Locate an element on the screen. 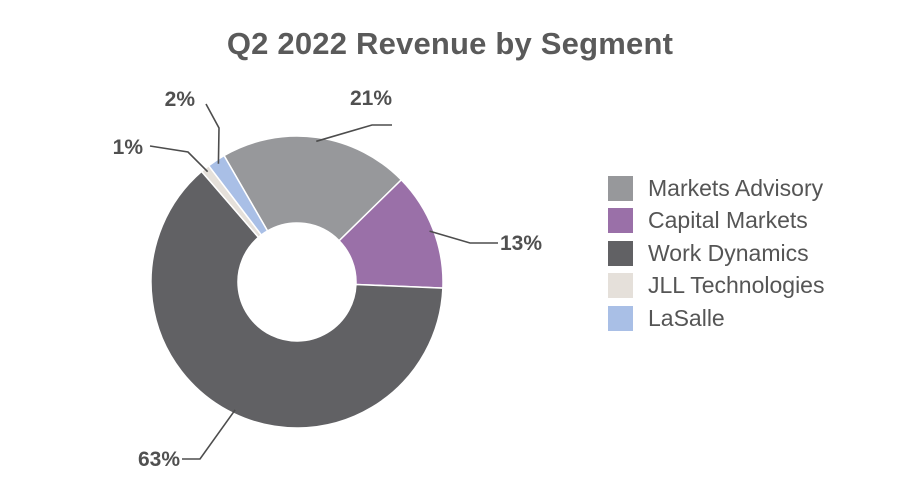 The image size is (900, 500). legend-item: JLL Technologies is located at coordinates (716, 286).